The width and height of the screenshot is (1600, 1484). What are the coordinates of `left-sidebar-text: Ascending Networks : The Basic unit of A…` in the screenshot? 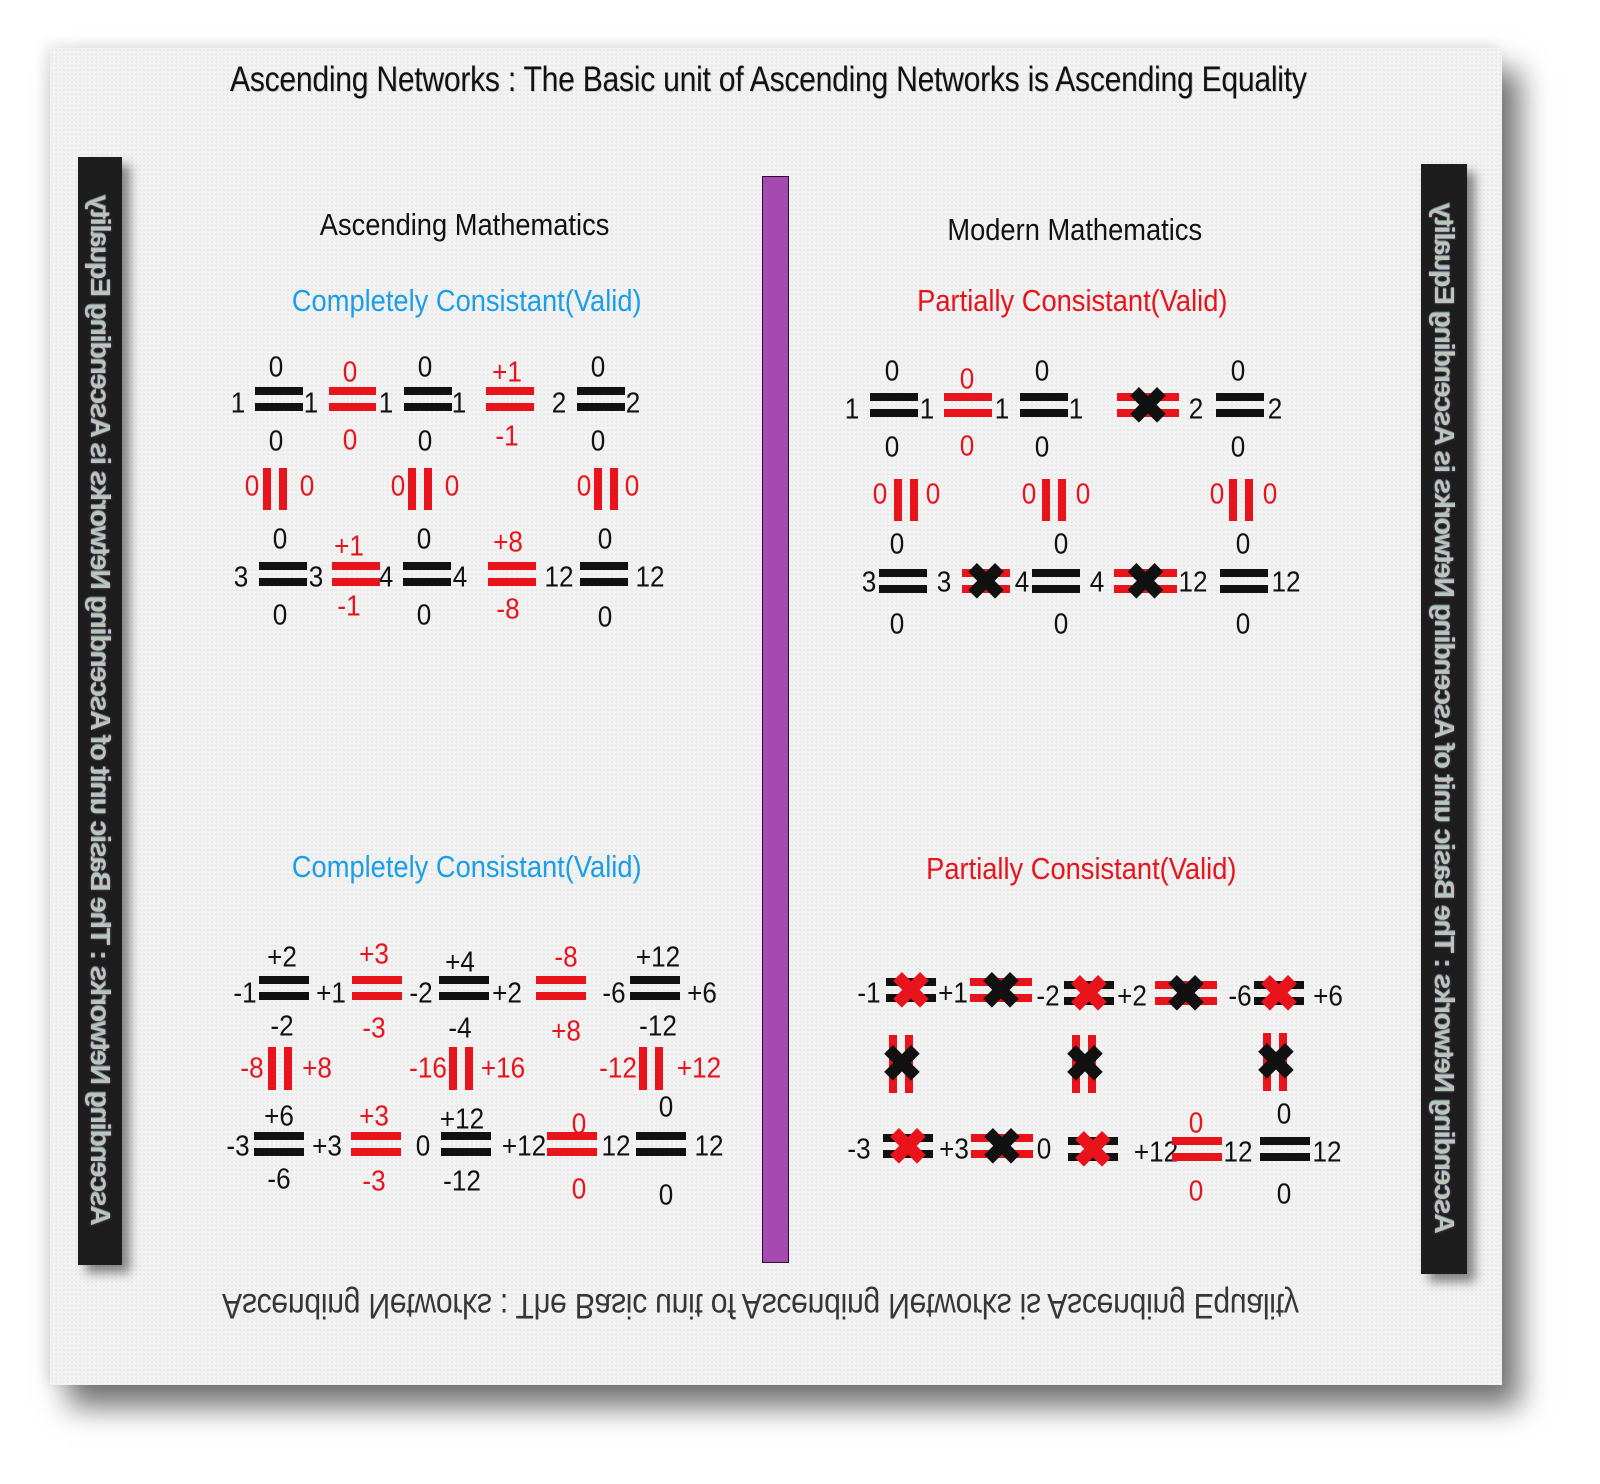 It's located at (100, 711).